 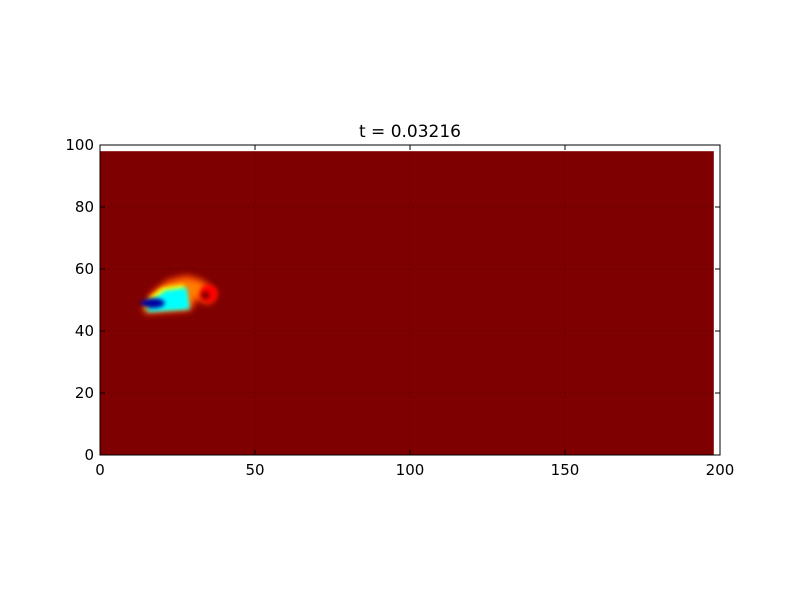 I want to click on x-tick-label: 150, so click(x=565, y=470).